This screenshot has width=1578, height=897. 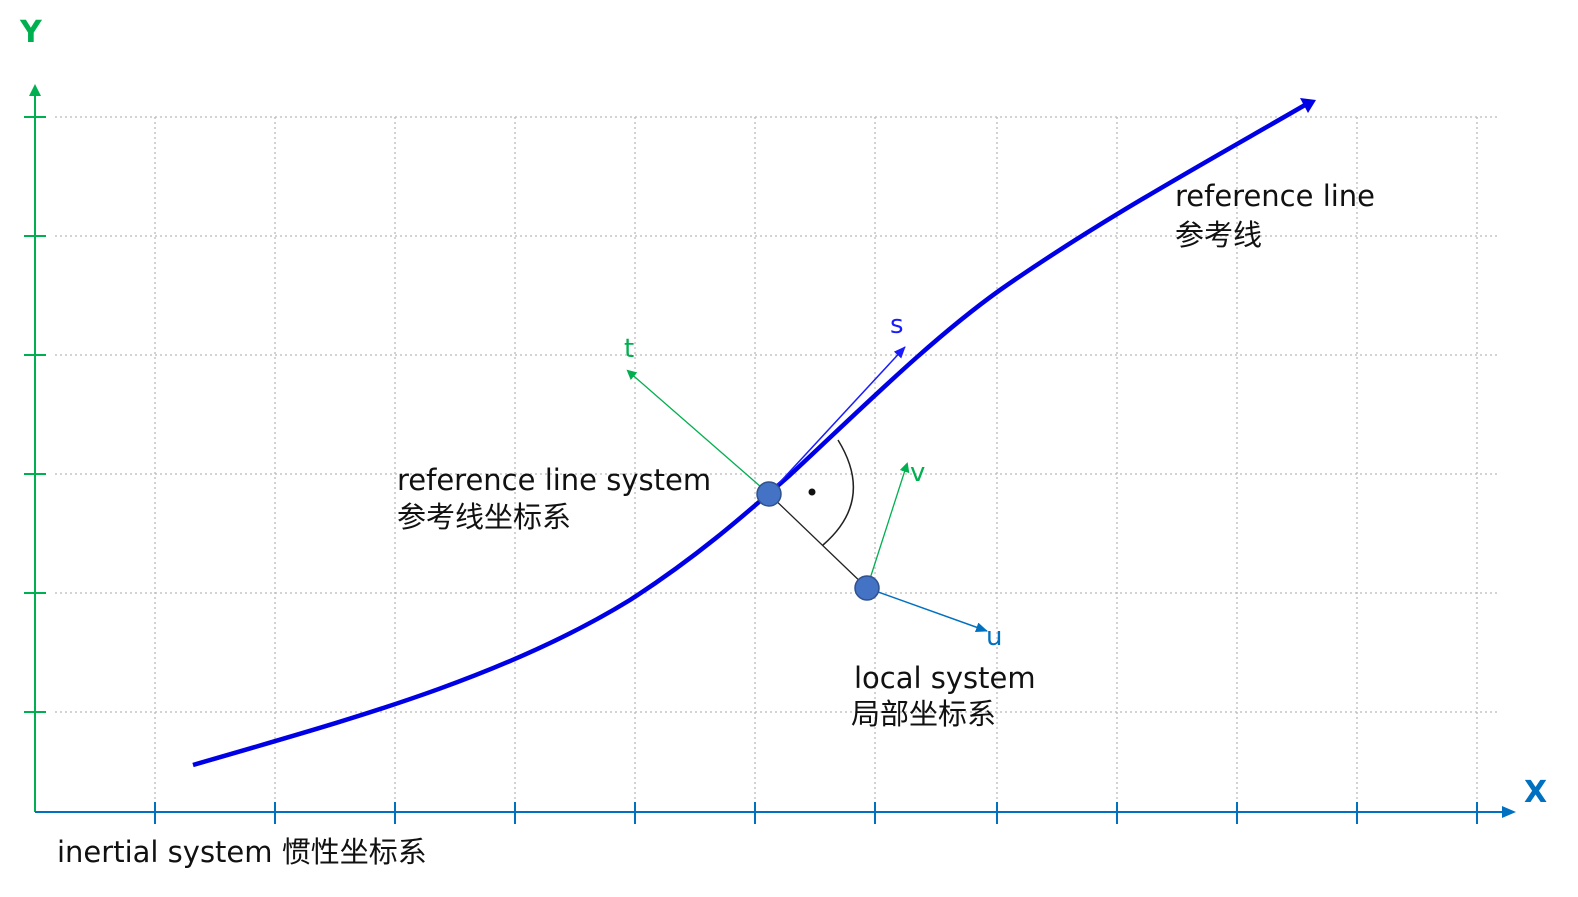 What do you see at coordinates (1509, 812) in the screenshot?
I see `x-axis-arrowhead` at bounding box center [1509, 812].